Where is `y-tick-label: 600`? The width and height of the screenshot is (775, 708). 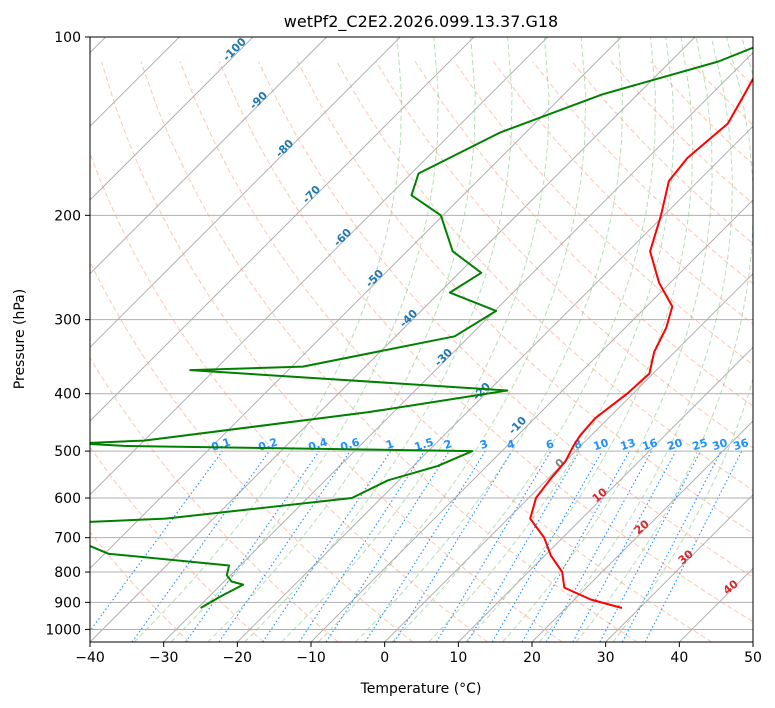
y-tick-label: 600 is located at coordinates (67, 499).